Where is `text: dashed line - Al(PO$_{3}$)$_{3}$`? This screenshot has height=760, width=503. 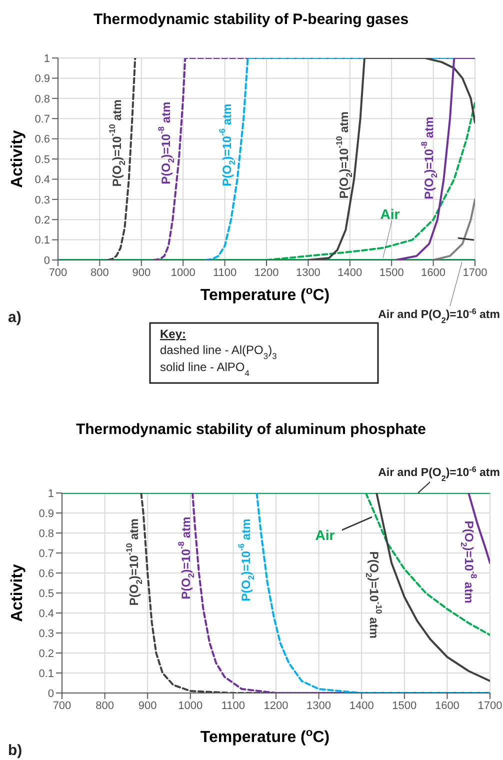 text: dashed line - Al(PO$_{3}$)$_{3}$ is located at coordinates (219, 352).